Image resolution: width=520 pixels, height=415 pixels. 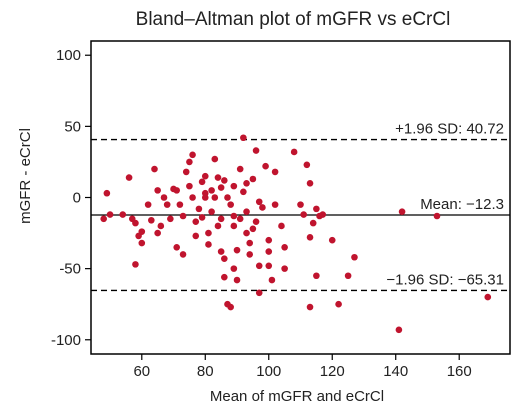 I want to click on x-tick-label: 100, so click(x=268, y=371).